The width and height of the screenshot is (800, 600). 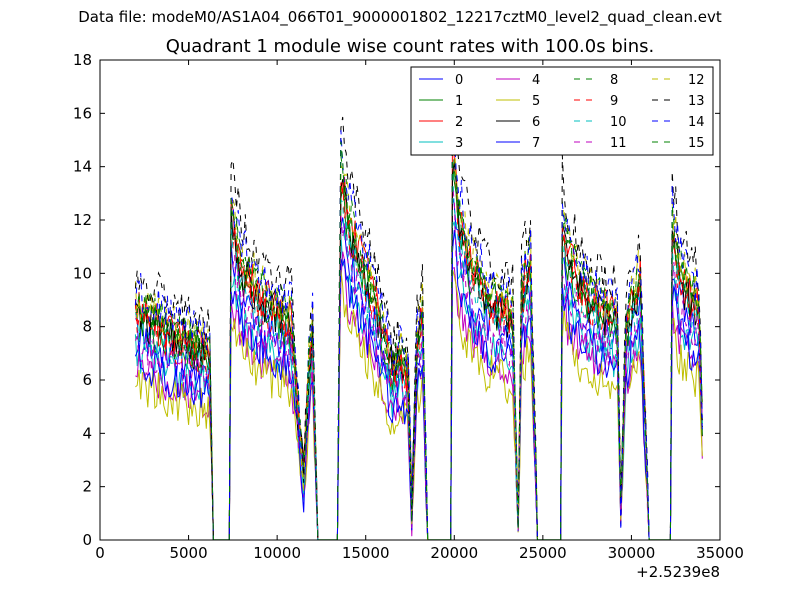 What do you see at coordinates (536, 143) in the screenshot?
I see `legend-label: 7` at bounding box center [536, 143].